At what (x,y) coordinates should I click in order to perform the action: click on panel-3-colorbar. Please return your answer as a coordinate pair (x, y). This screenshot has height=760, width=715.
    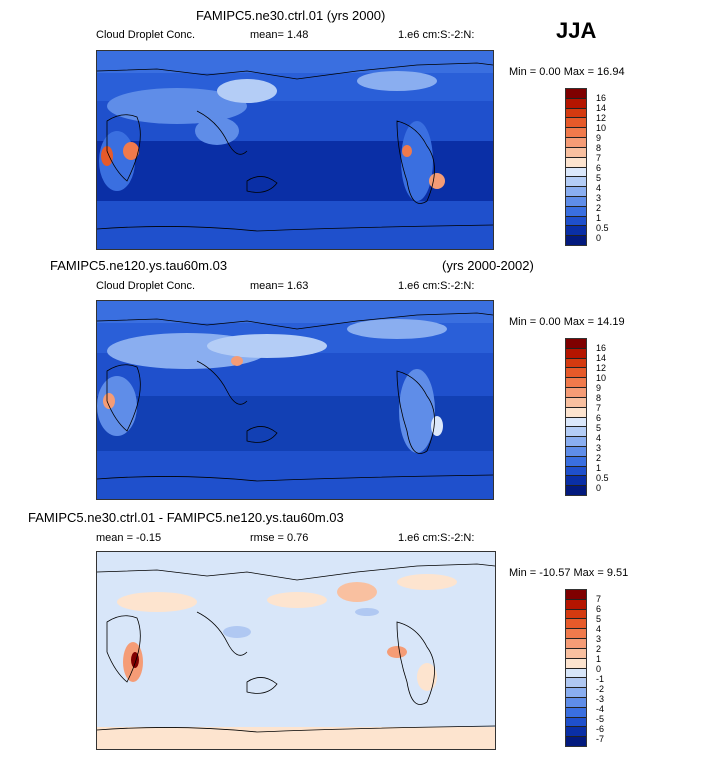
    Looking at the image, I should click on (576, 668).